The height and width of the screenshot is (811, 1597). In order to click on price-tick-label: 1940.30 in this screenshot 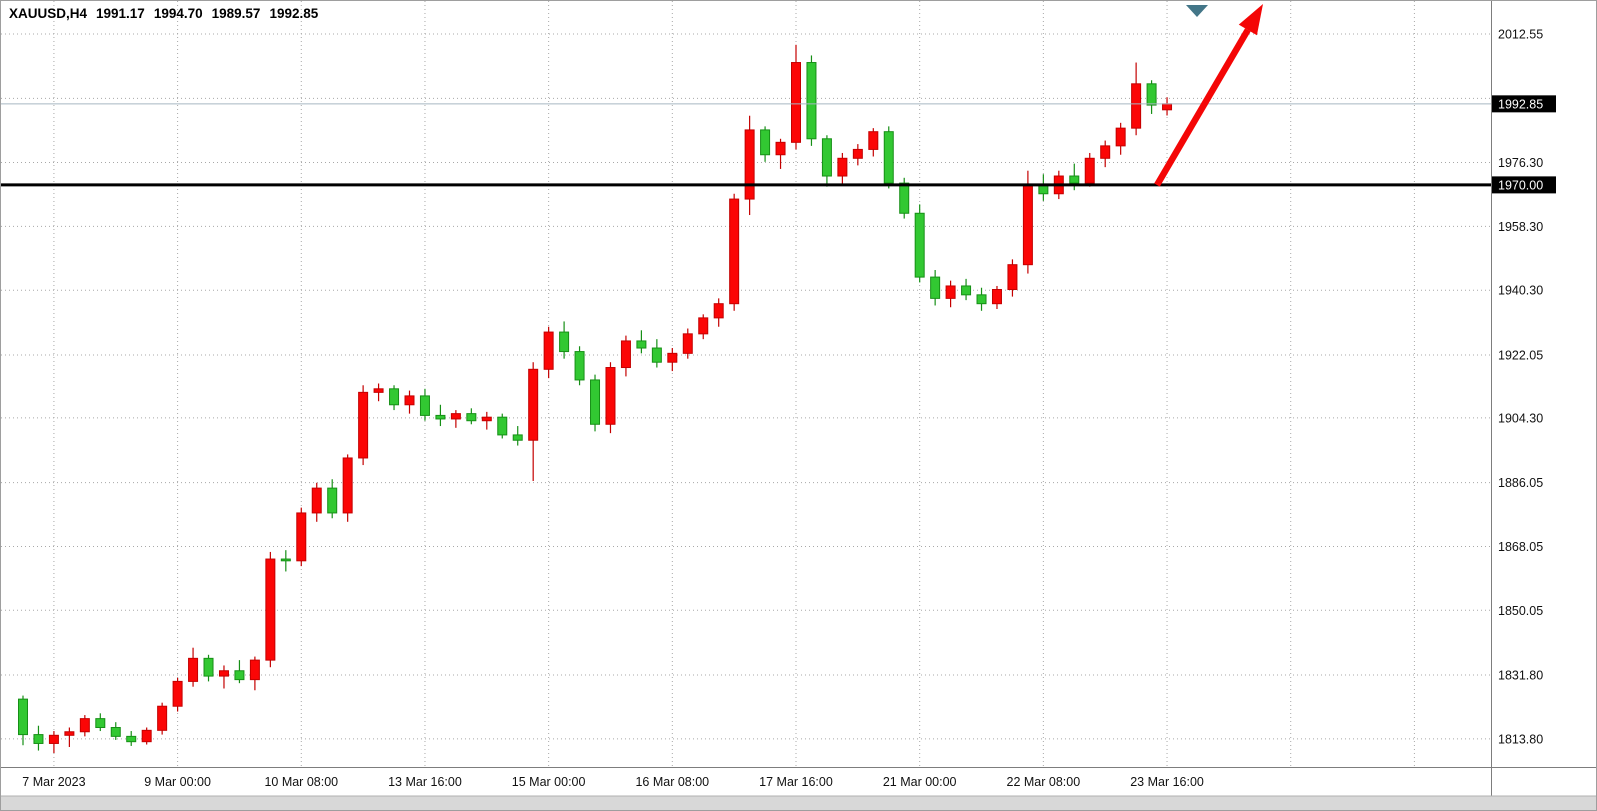, I will do `click(1520, 291)`.